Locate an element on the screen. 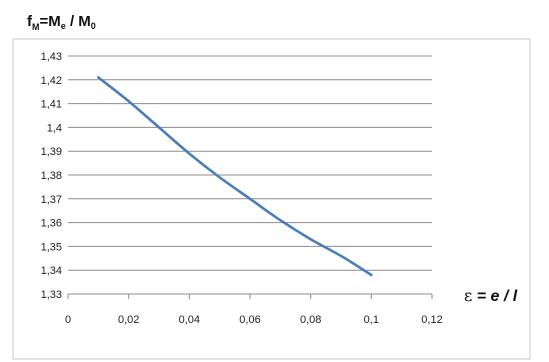 The height and width of the screenshot is (362, 549). y-tick-label: 1,36 is located at coordinates (51, 224).